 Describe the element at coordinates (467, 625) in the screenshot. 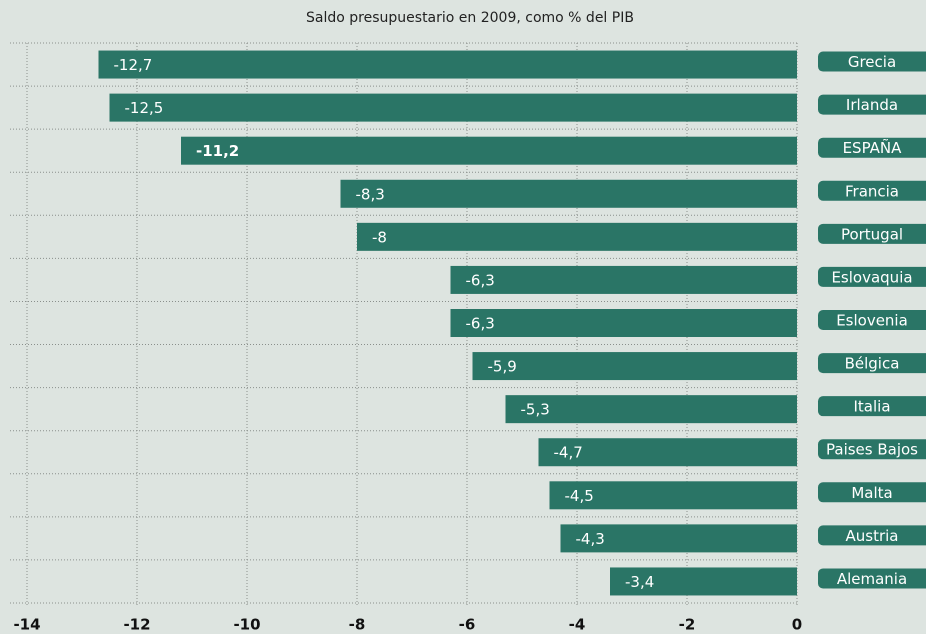

I see `x-tick-label: -6` at that location.